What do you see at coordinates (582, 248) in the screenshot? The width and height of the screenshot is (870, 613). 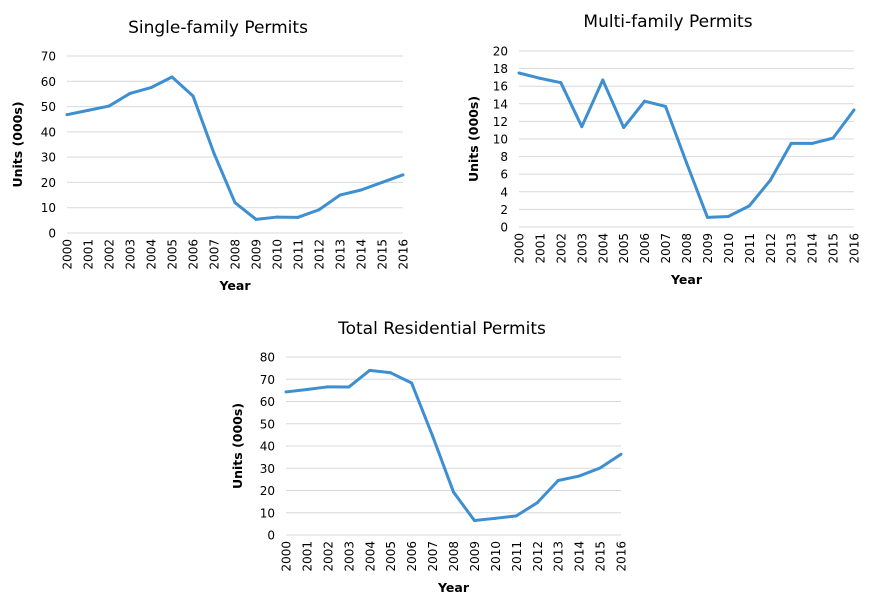 I see `x-tick-label: 2003` at bounding box center [582, 248].